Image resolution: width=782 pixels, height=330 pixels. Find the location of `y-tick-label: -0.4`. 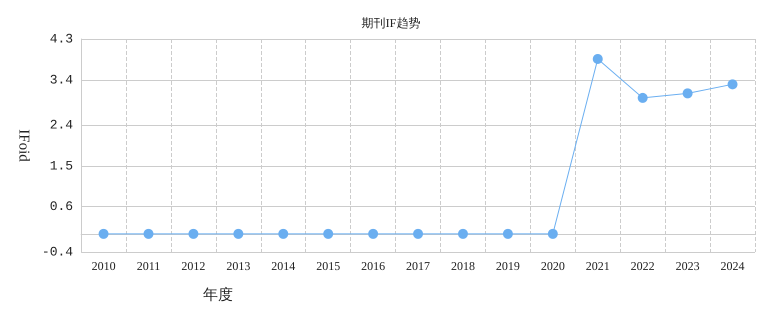

y-tick-label: -0.4 is located at coordinates (58, 252).